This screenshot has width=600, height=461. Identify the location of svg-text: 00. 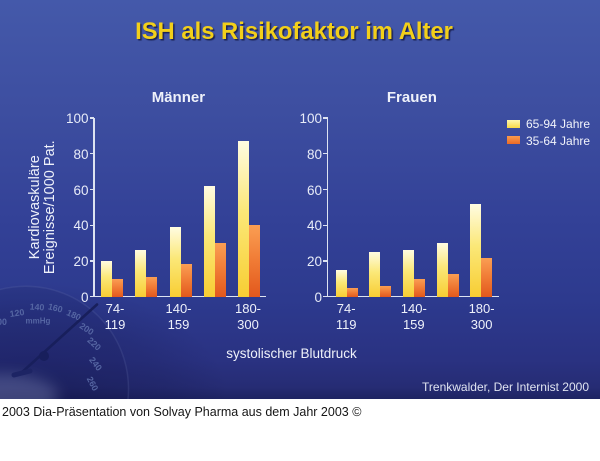
(3, 322).